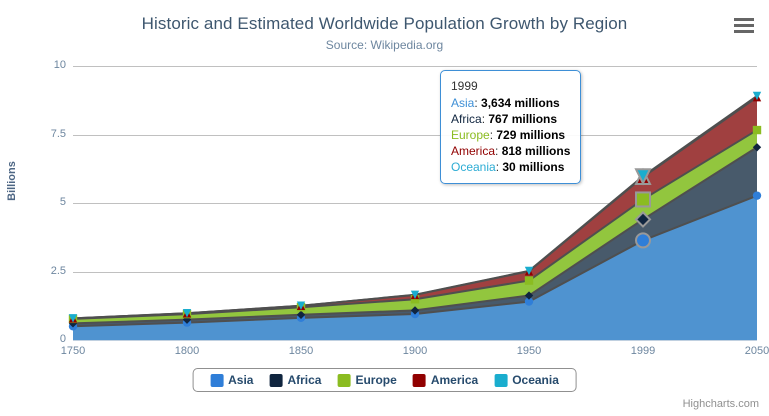 Image resolution: width=769 pixels, height=416 pixels. What do you see at coordinates (523, 119) in the screenshot?
I see `tooltip-series-value: 767 millions` at bounding box center [523, 119].